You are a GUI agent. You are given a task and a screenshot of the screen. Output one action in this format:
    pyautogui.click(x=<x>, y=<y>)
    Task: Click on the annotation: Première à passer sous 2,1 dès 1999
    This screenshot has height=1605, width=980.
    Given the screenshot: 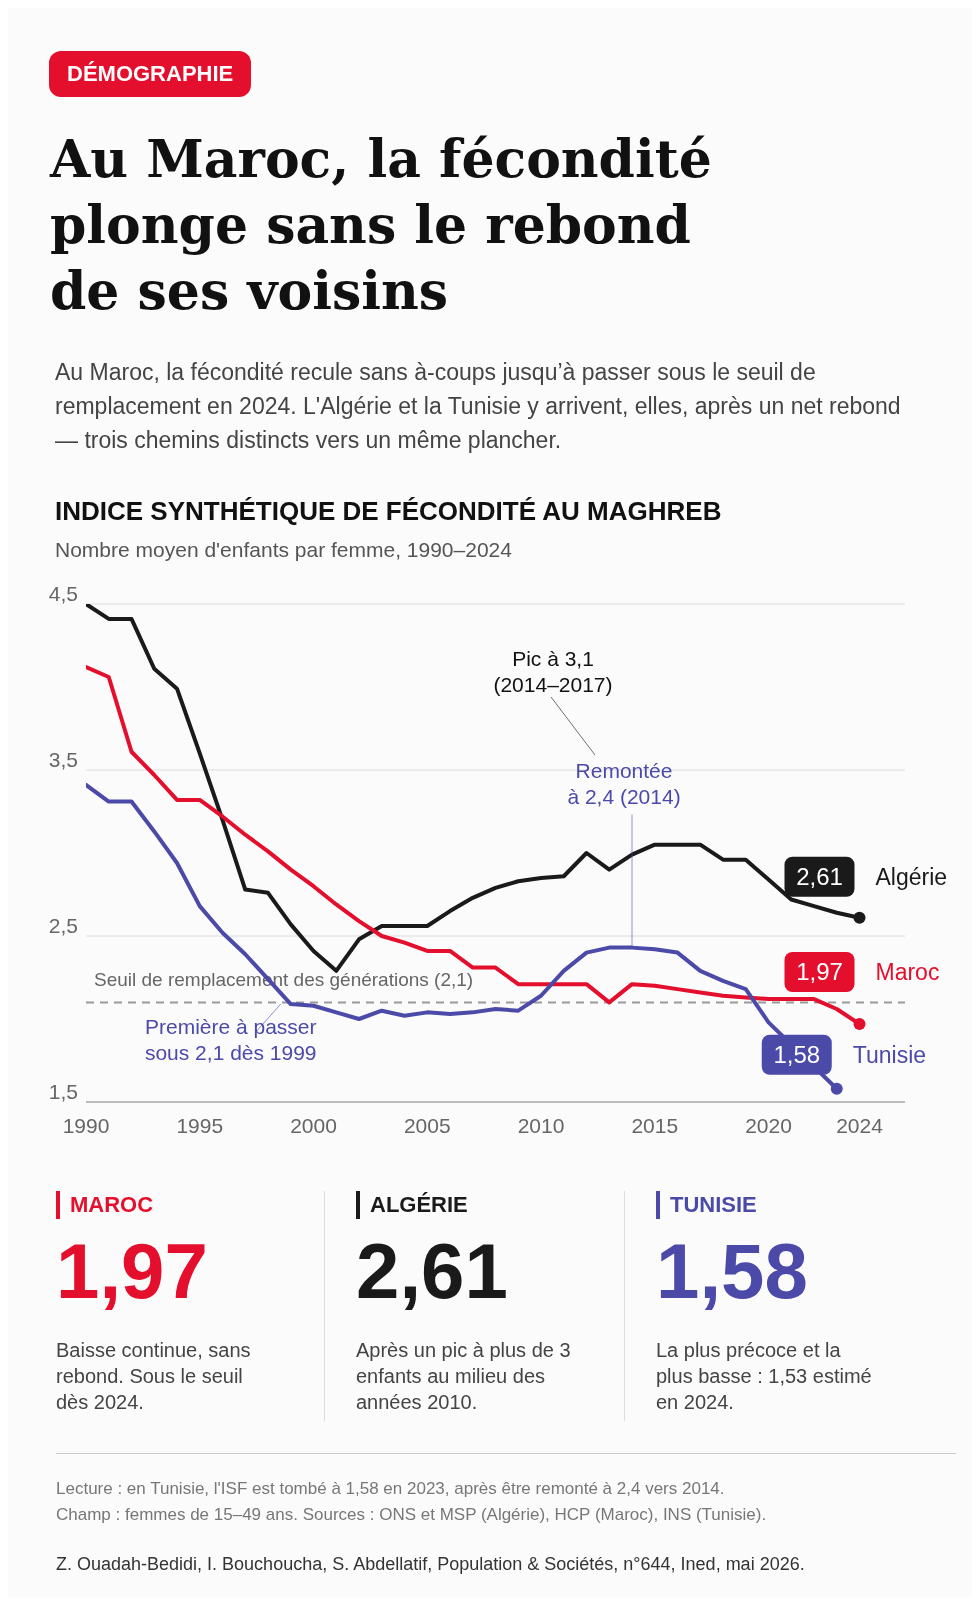 What is the action you would take?
    pyautogui.click(x=230, y=1040)
    